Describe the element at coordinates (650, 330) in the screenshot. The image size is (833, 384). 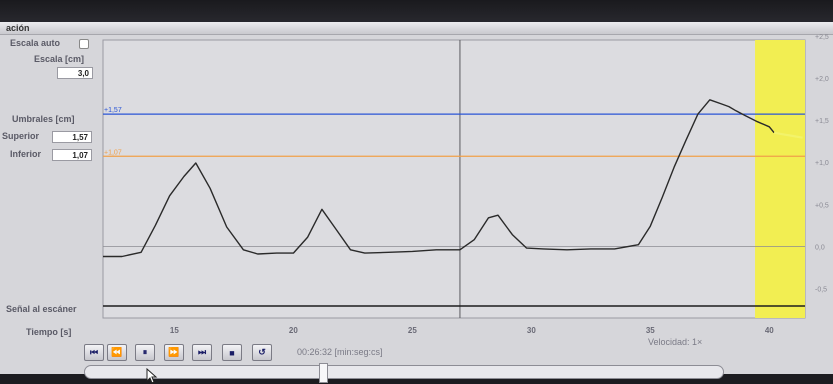
I see `x-tick-label: 35` at that location.